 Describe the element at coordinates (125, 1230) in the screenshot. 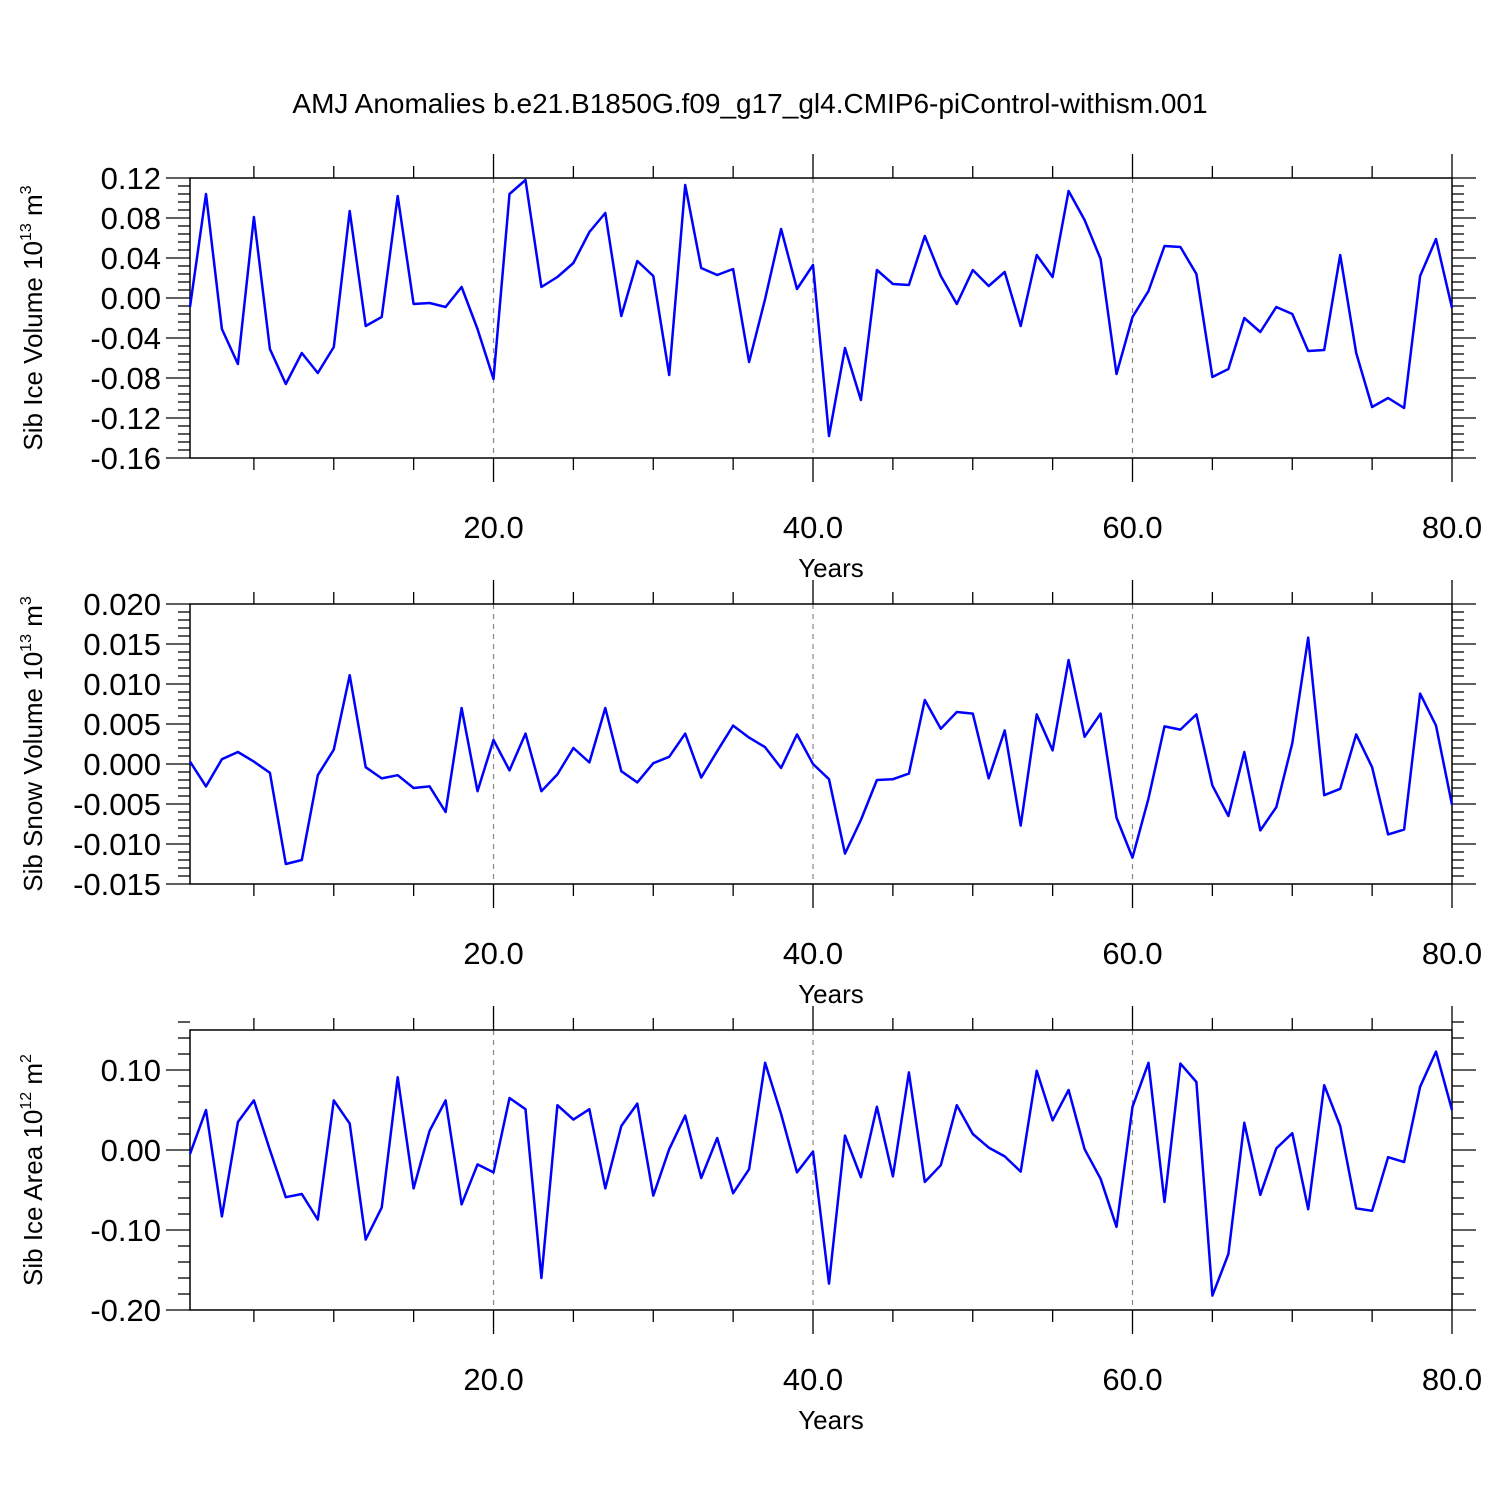

I see `y-tick-label: -0.10` at that location.